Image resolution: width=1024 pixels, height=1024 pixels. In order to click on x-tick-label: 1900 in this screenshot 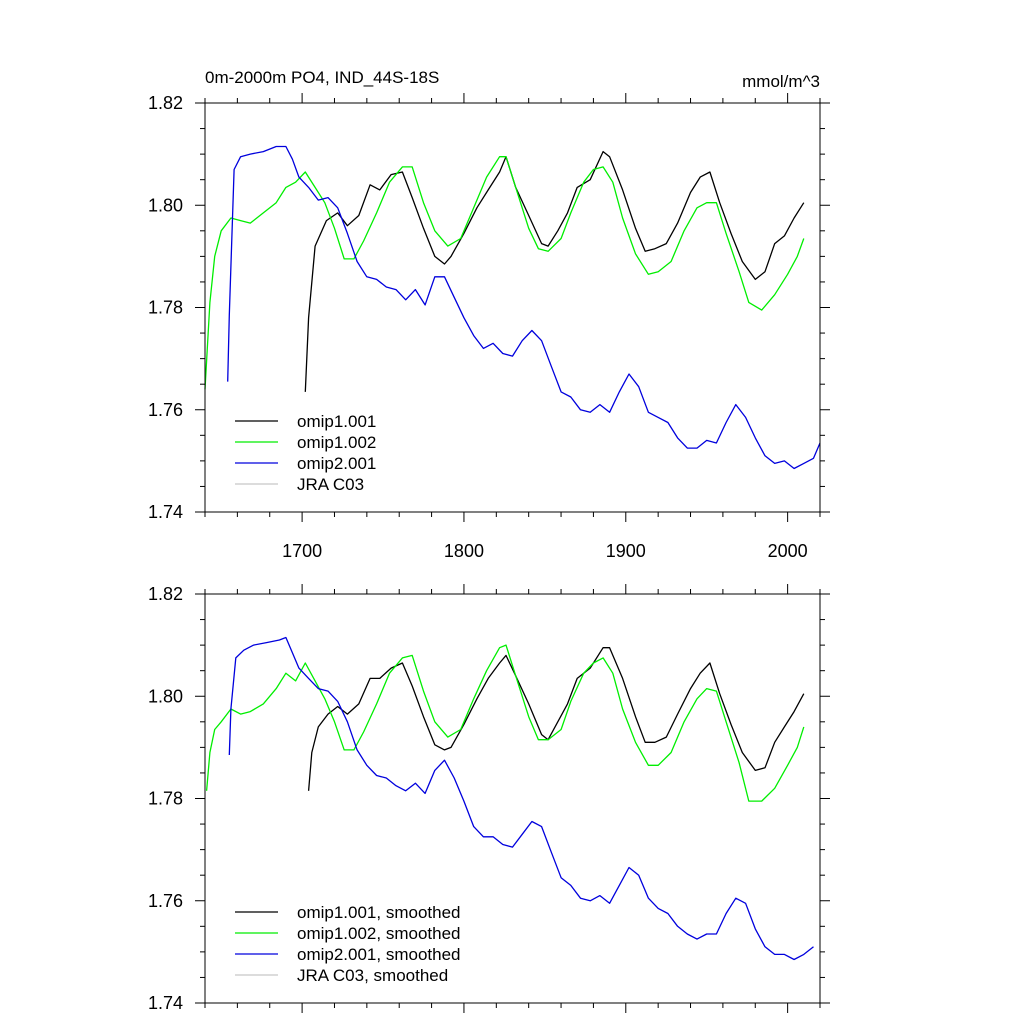, I will do `click(626, 551)`.